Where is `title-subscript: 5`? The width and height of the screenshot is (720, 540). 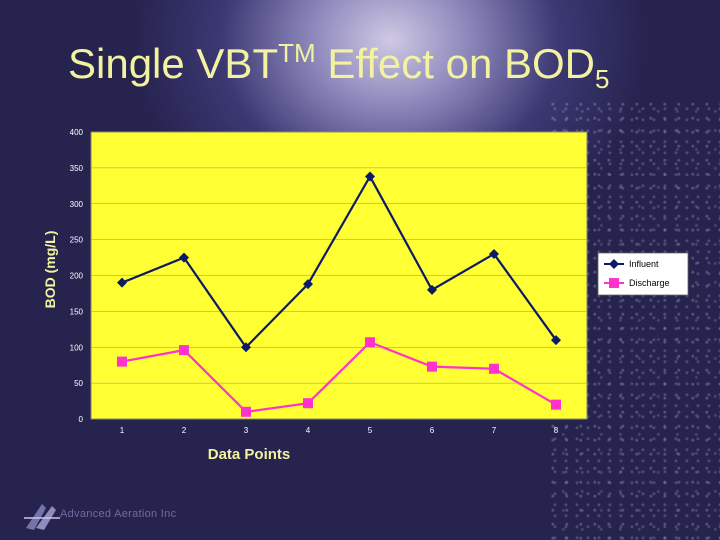 title-subscript: 5 is located at coordinates (602, 79).